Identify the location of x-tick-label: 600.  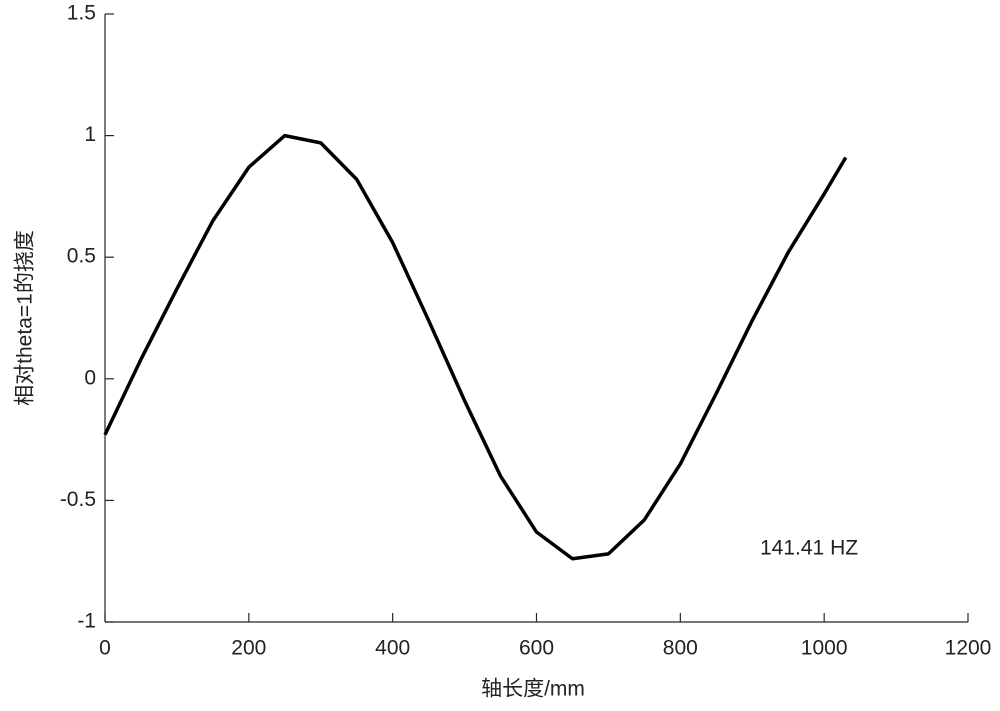
(536, 648).